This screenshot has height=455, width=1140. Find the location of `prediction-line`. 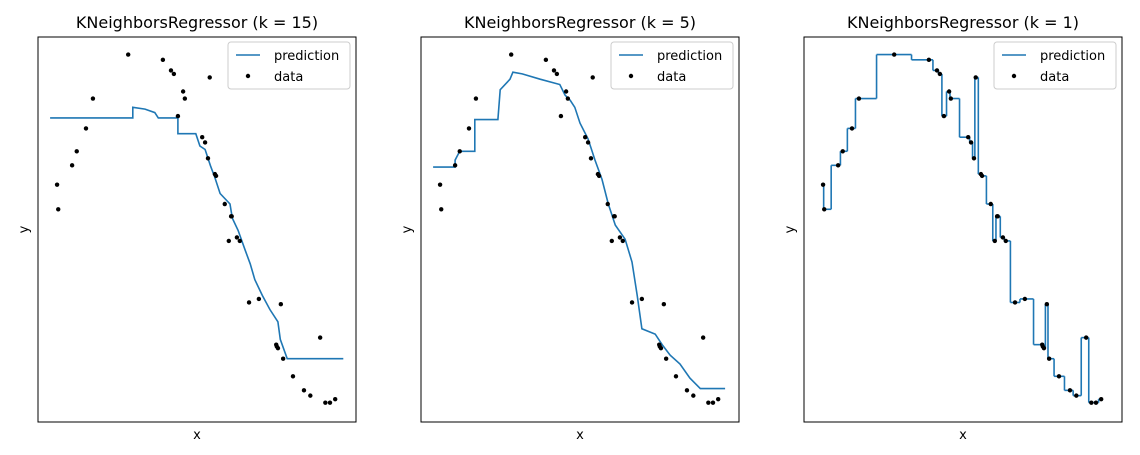

prediction-line is located at coordinates (197, 233).